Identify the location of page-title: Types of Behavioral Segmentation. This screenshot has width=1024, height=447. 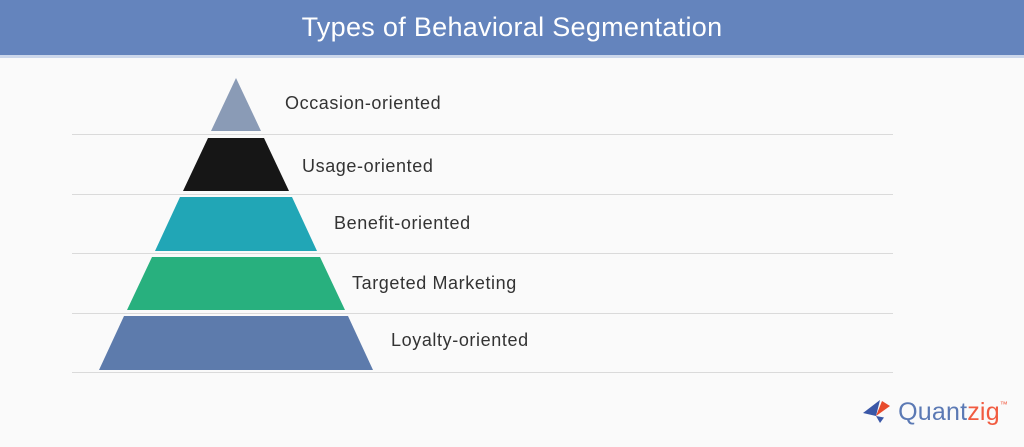
(512, 27).